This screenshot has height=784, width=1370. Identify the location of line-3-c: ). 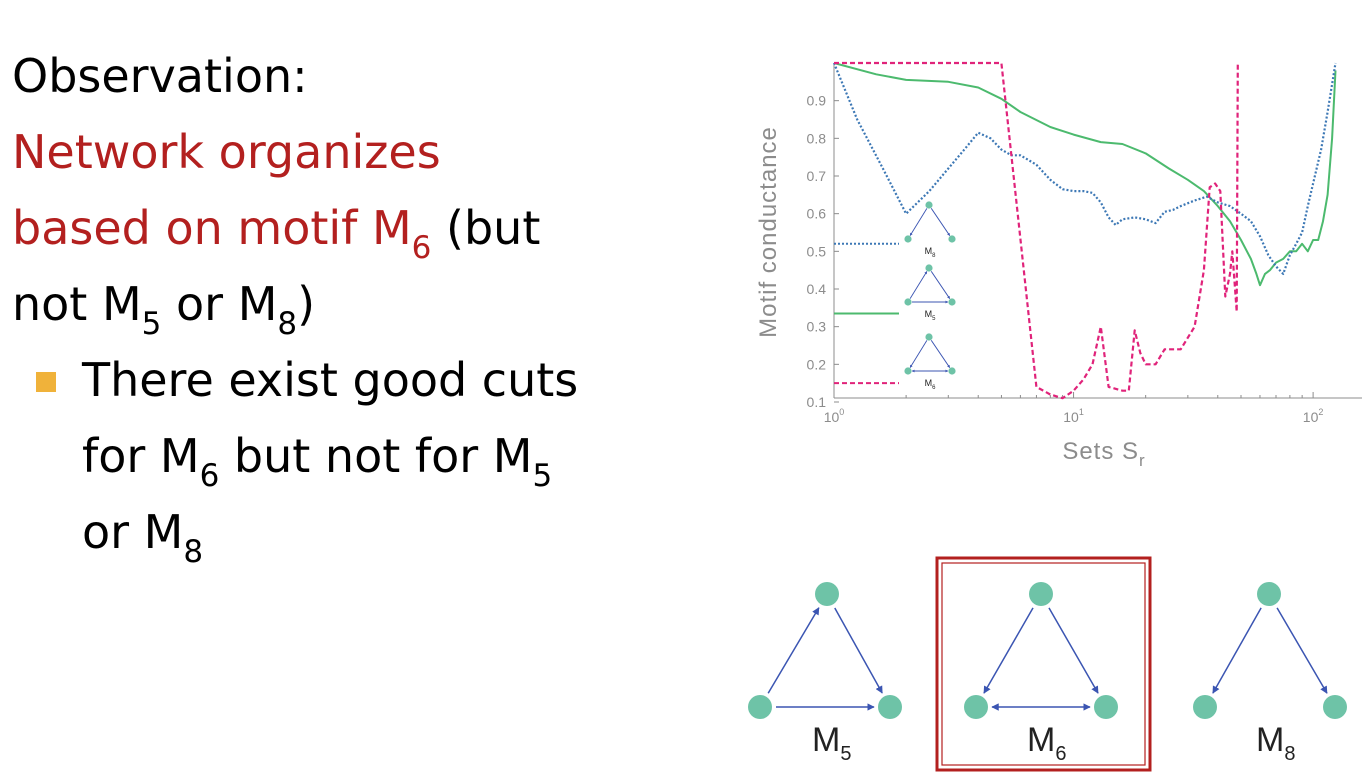
(306, 304).